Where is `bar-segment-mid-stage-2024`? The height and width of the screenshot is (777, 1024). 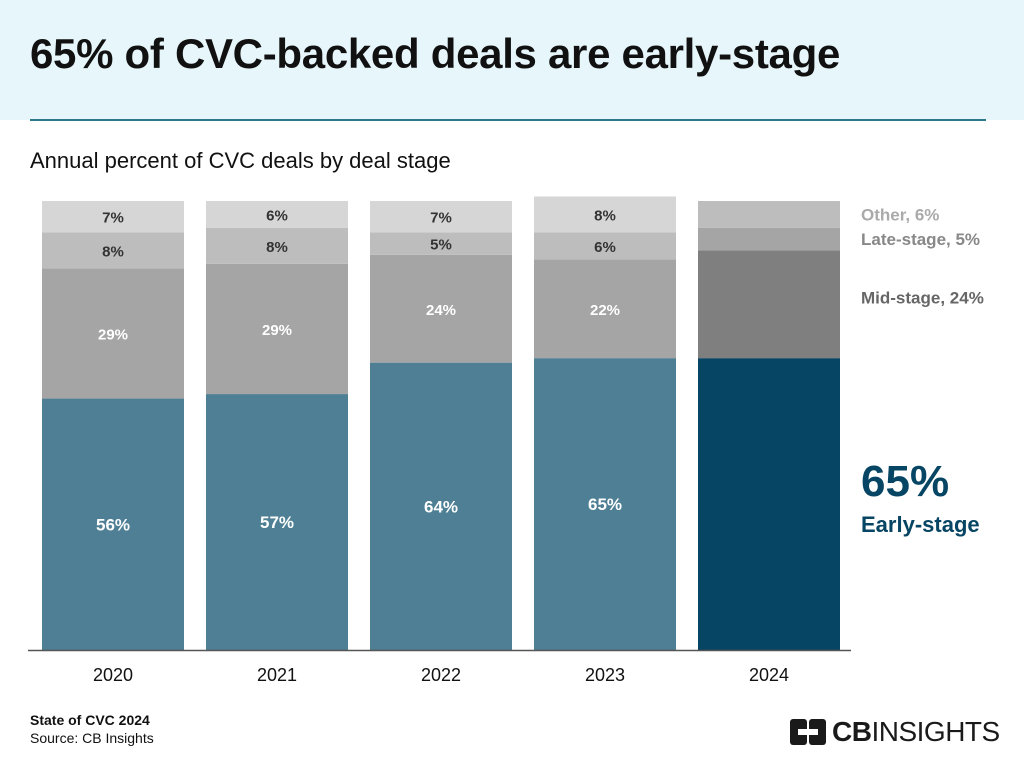
bar-segment-mid-stage-2024 is located at coordinates (769, 304).